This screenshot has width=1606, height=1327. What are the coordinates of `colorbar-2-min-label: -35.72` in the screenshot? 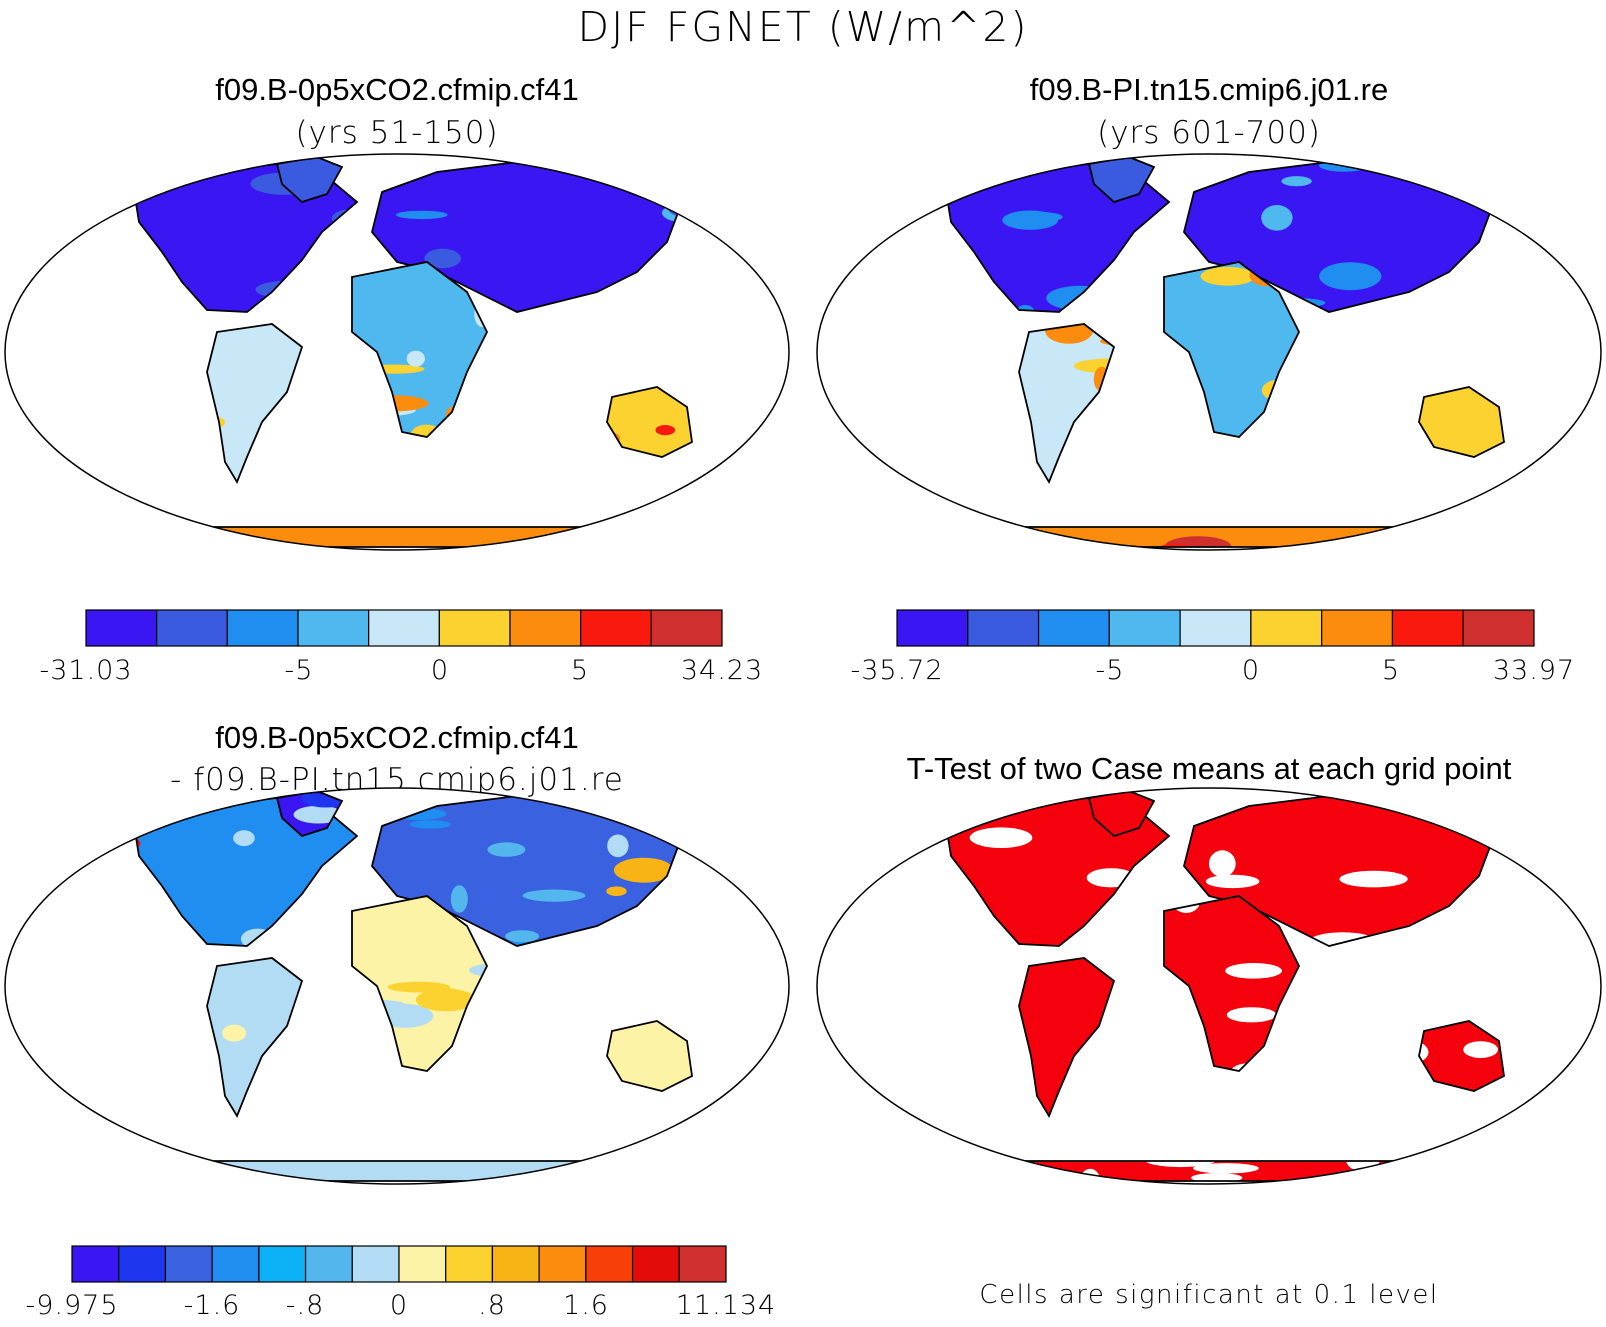 It's located at (897, 670).